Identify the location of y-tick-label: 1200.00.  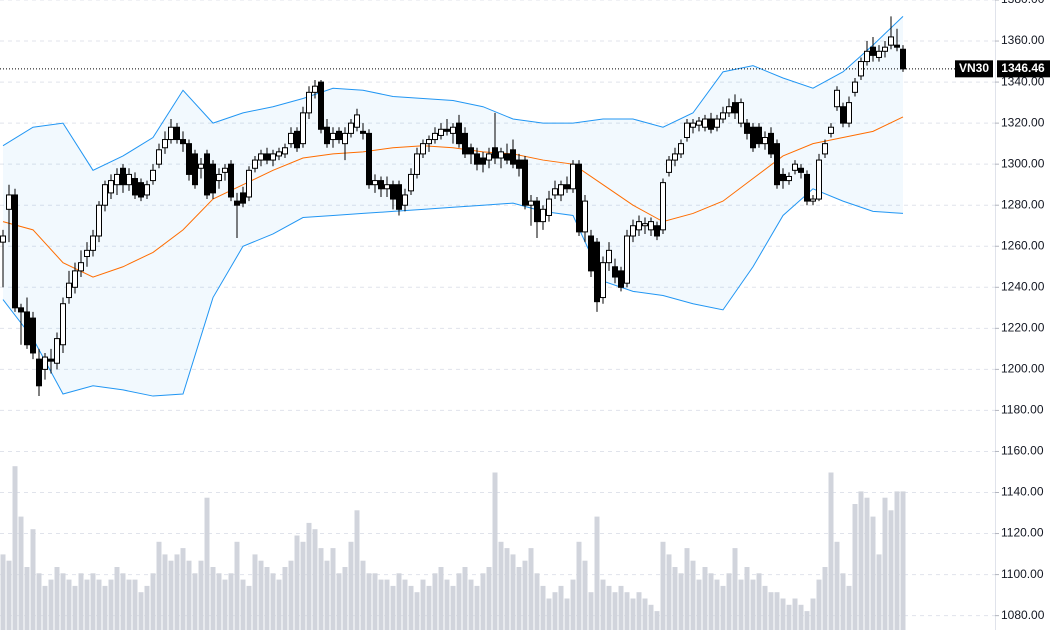
(1023, 369).